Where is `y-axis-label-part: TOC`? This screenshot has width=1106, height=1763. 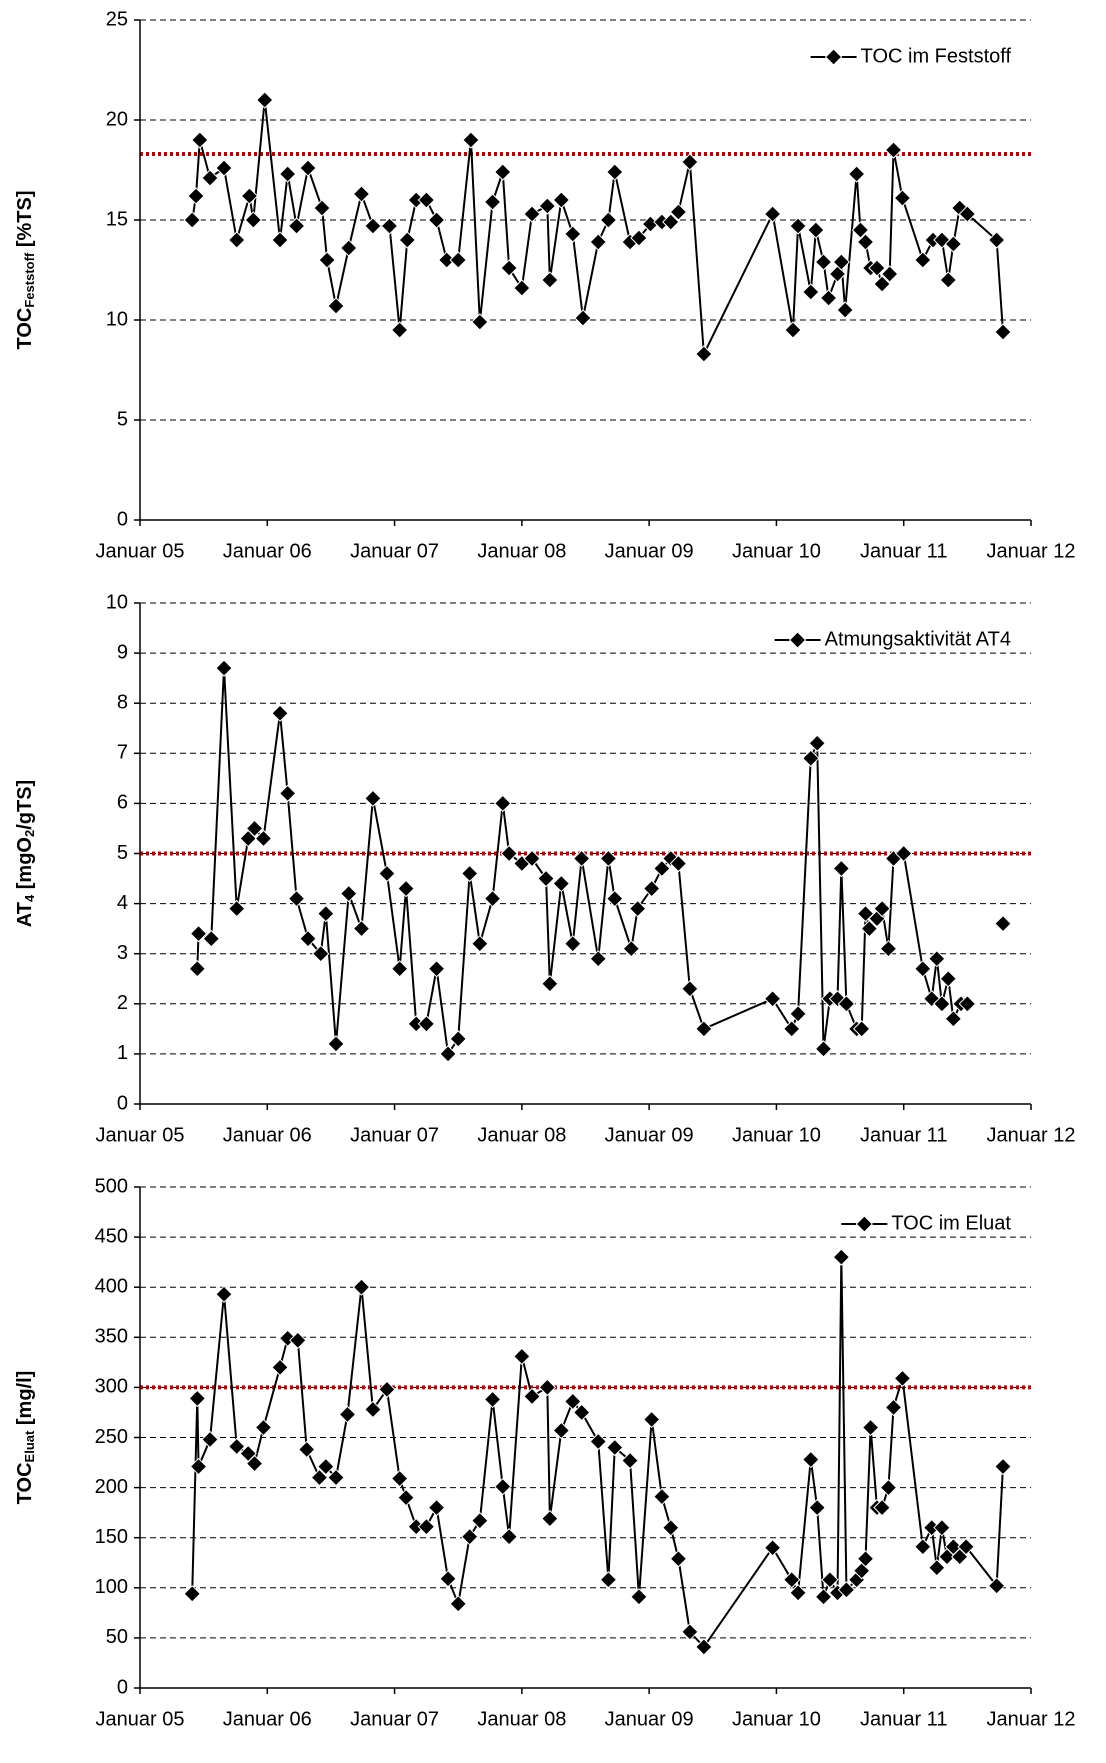 y-axis-label-part: TOC is located at coordinates (25, 1483).